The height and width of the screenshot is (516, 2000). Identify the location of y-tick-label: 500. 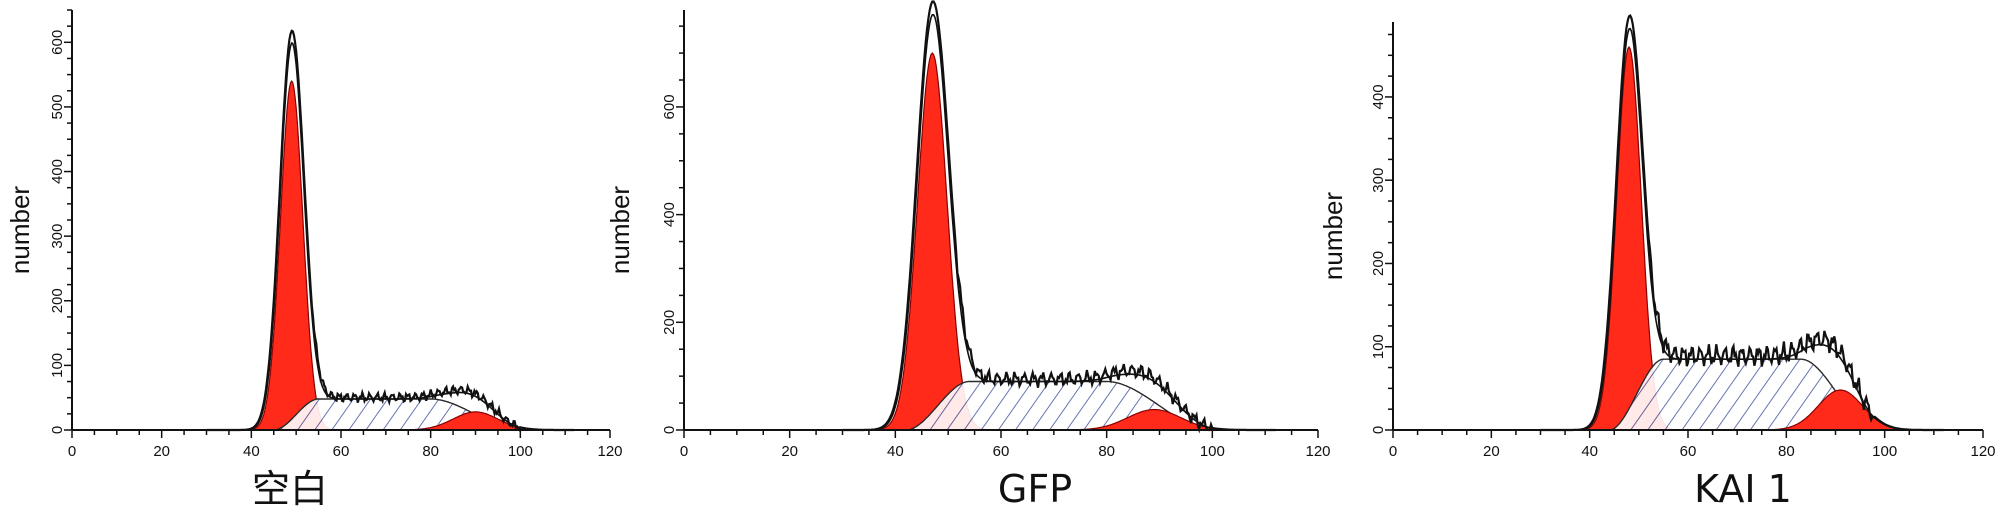
(57, 106).